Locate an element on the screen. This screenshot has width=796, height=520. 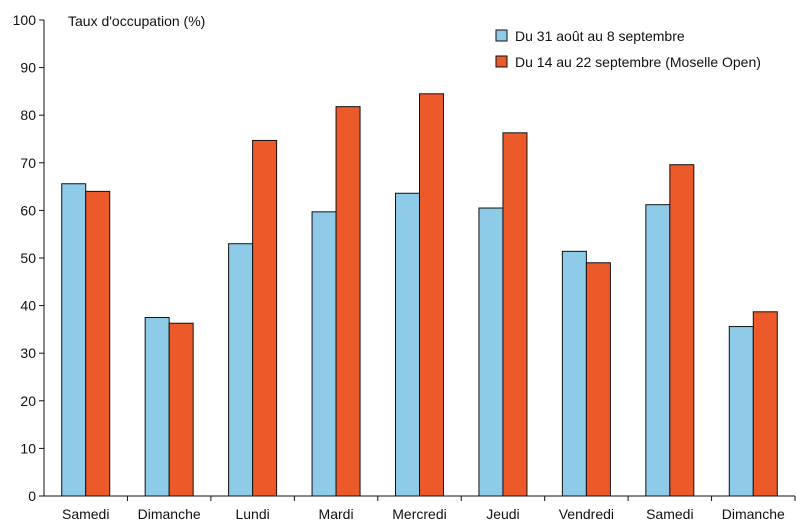
y-tick-label: 100 is located at coordinates (25, 20).